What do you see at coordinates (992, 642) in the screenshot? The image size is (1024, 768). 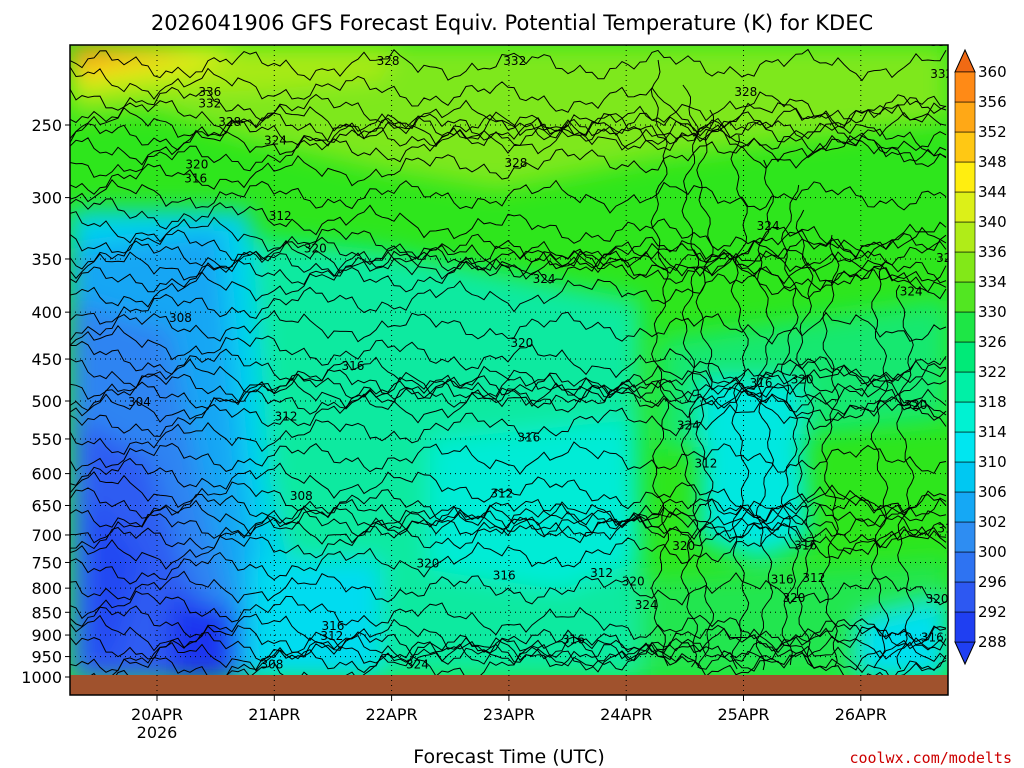 I see `colorbar-label: 288` at bounding box center [992, 642].